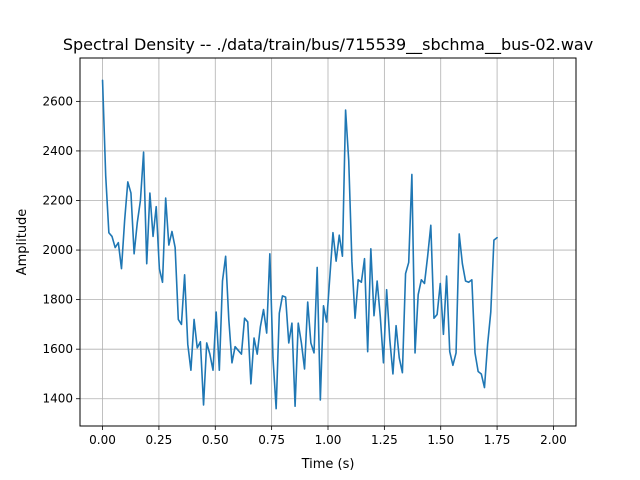  What do you see at coordinates (57, 151) in the screenshot?
I see `y-tick-label: 2400` at bounding box center [57, 151].